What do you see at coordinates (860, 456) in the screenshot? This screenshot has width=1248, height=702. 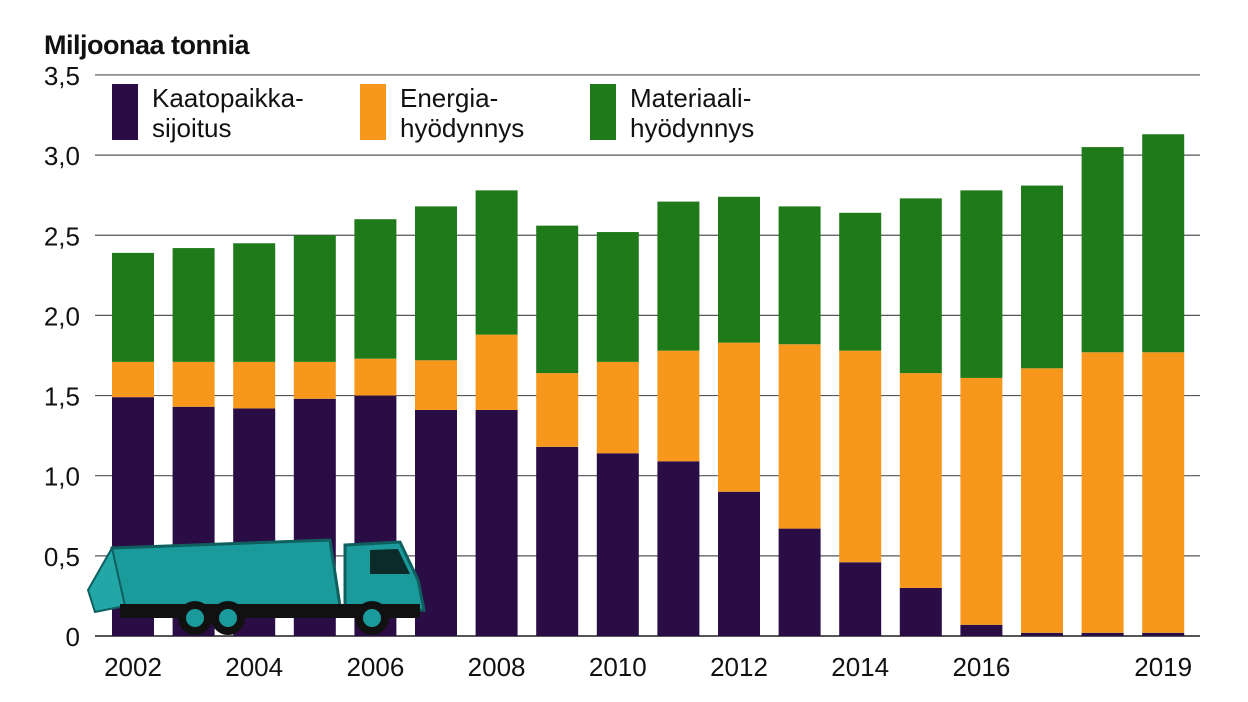 I see `bar-energy-2014` at bounding box center [860, 456].